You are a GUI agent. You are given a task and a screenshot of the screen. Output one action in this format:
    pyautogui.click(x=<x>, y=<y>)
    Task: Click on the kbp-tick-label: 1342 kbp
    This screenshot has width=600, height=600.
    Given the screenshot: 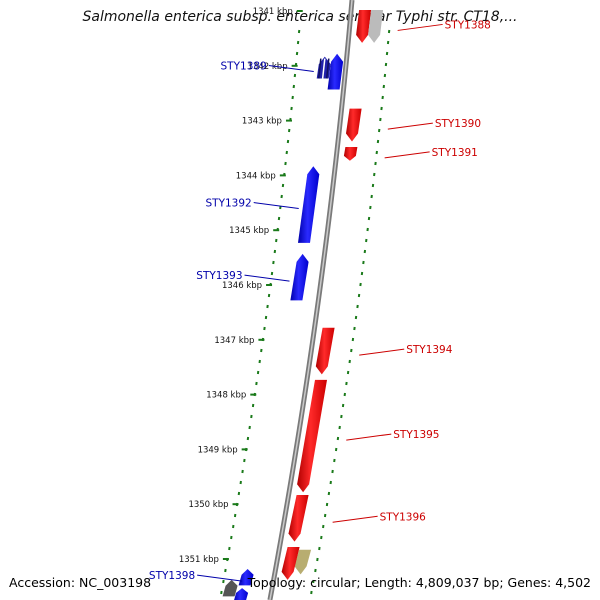 What is the action you would take?
    pyautogui.click(x=268, y=67)
    